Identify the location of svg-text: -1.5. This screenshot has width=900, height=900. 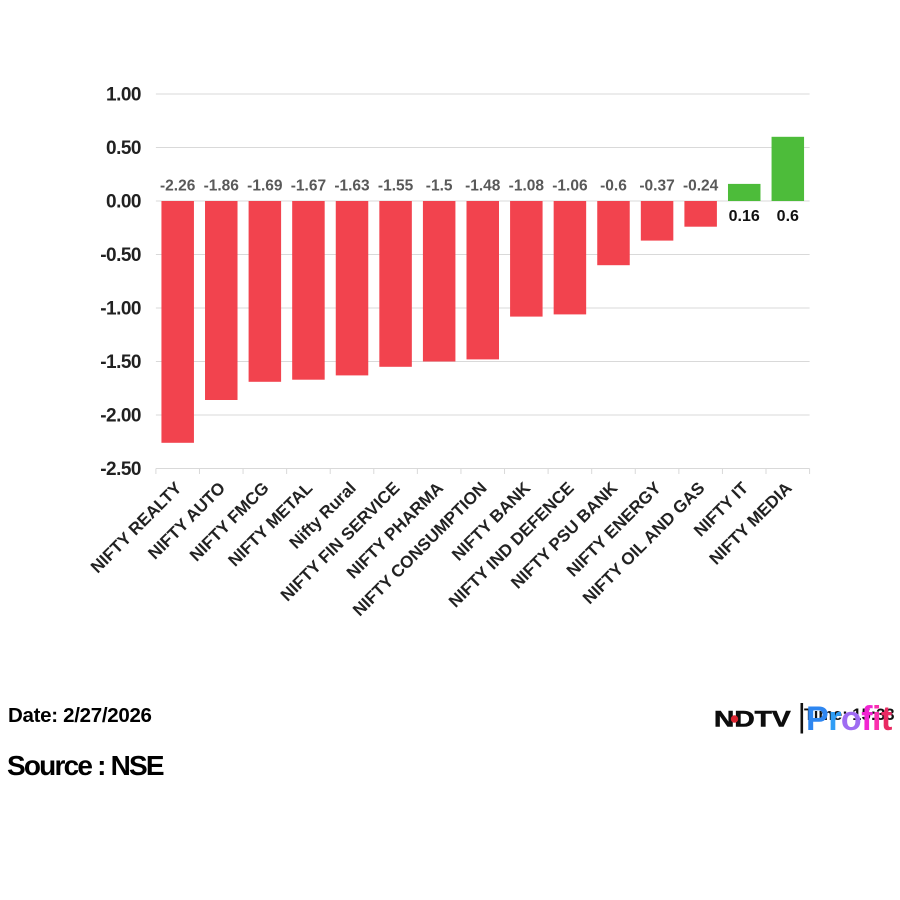
(439, 186).